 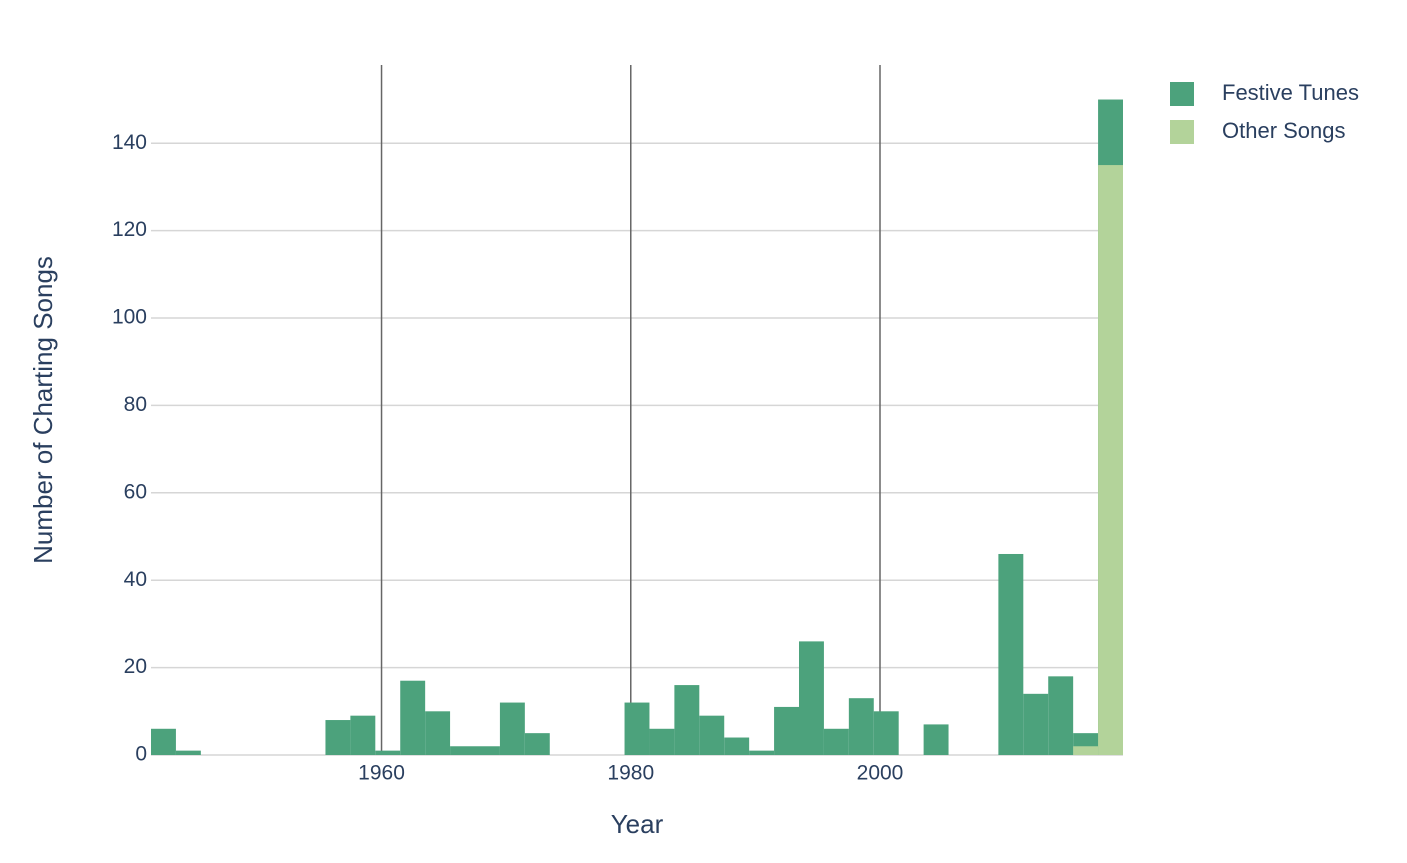 I want to click on x-tick-label: 2000, so click(x=880, y=773).